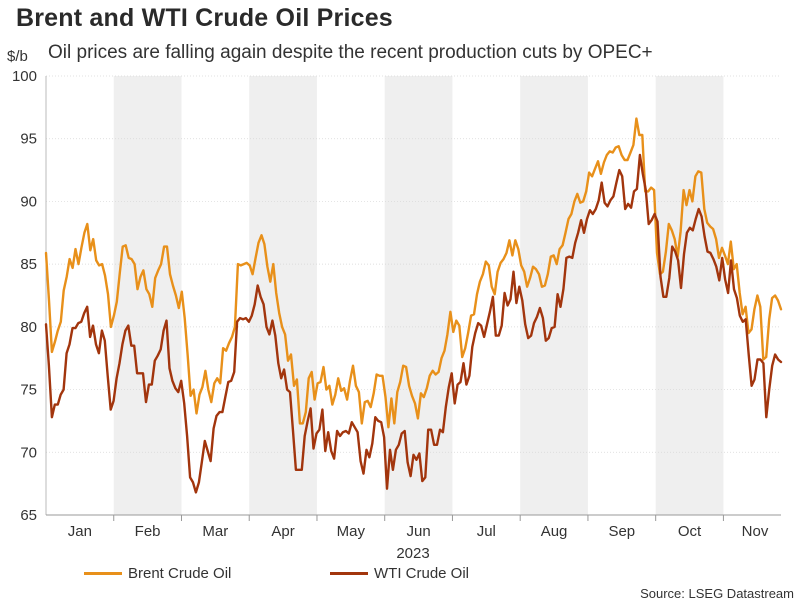  I want to click on y-axis: 65 70 75 80 85 90 95 100, so click(24, 296).